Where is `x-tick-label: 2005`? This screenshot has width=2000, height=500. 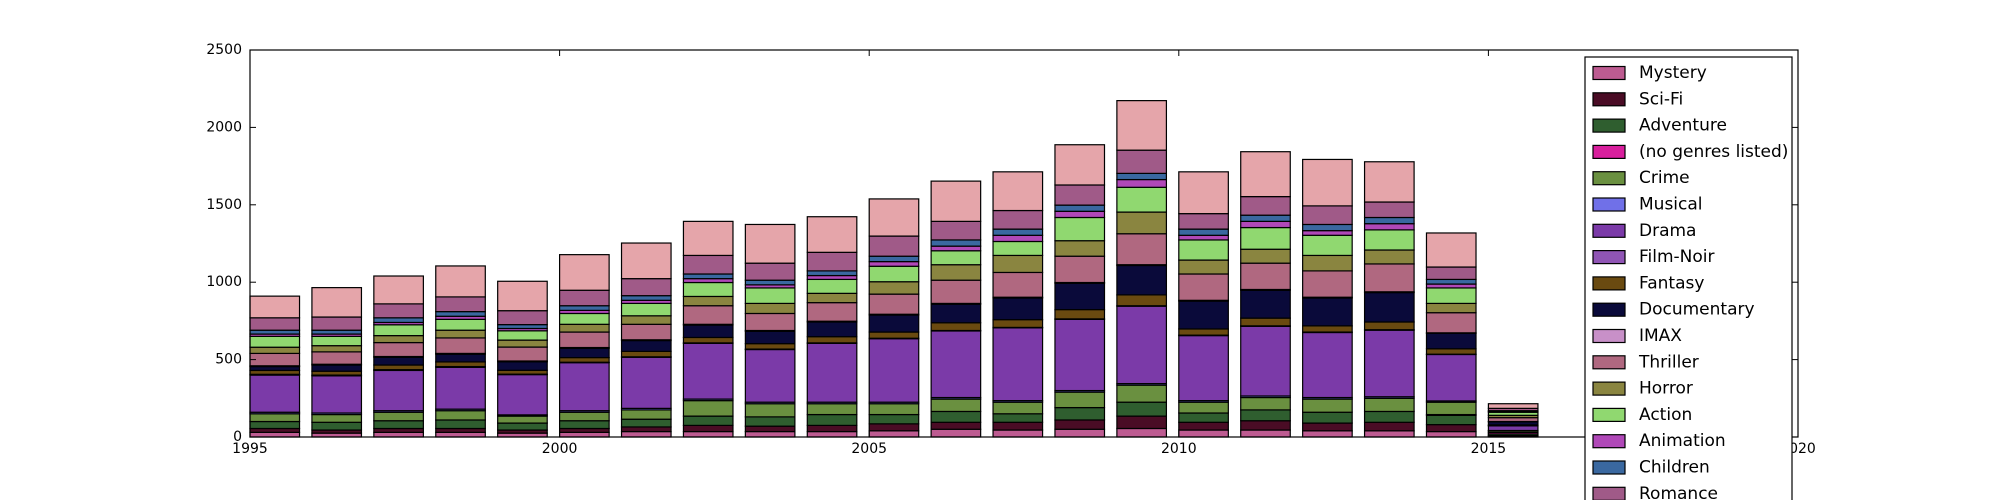 x-tick-label: 2005 is located at coordinates (869, 449).